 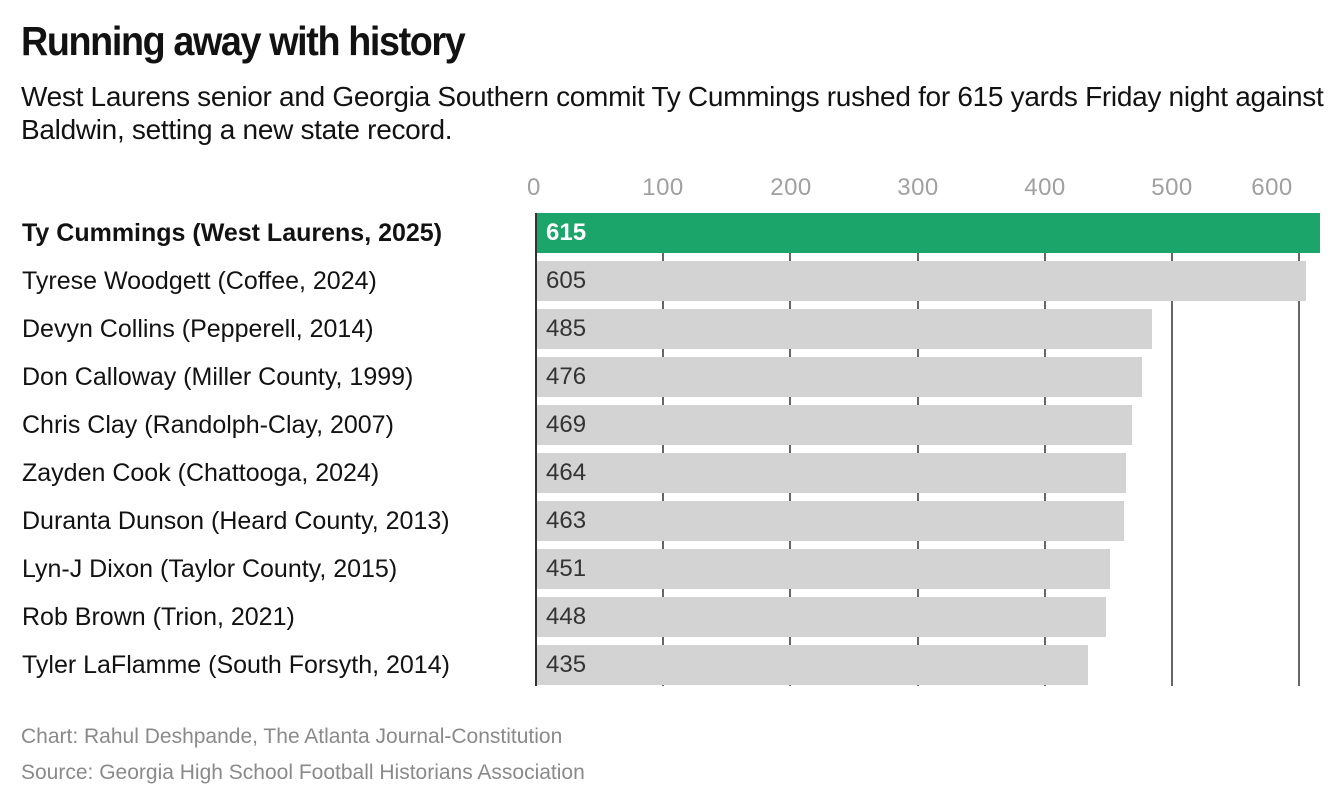 What do you see at coordinates (831, 473) in the screenshot?
I see `bar: 464` at bounding box center [831, 473].